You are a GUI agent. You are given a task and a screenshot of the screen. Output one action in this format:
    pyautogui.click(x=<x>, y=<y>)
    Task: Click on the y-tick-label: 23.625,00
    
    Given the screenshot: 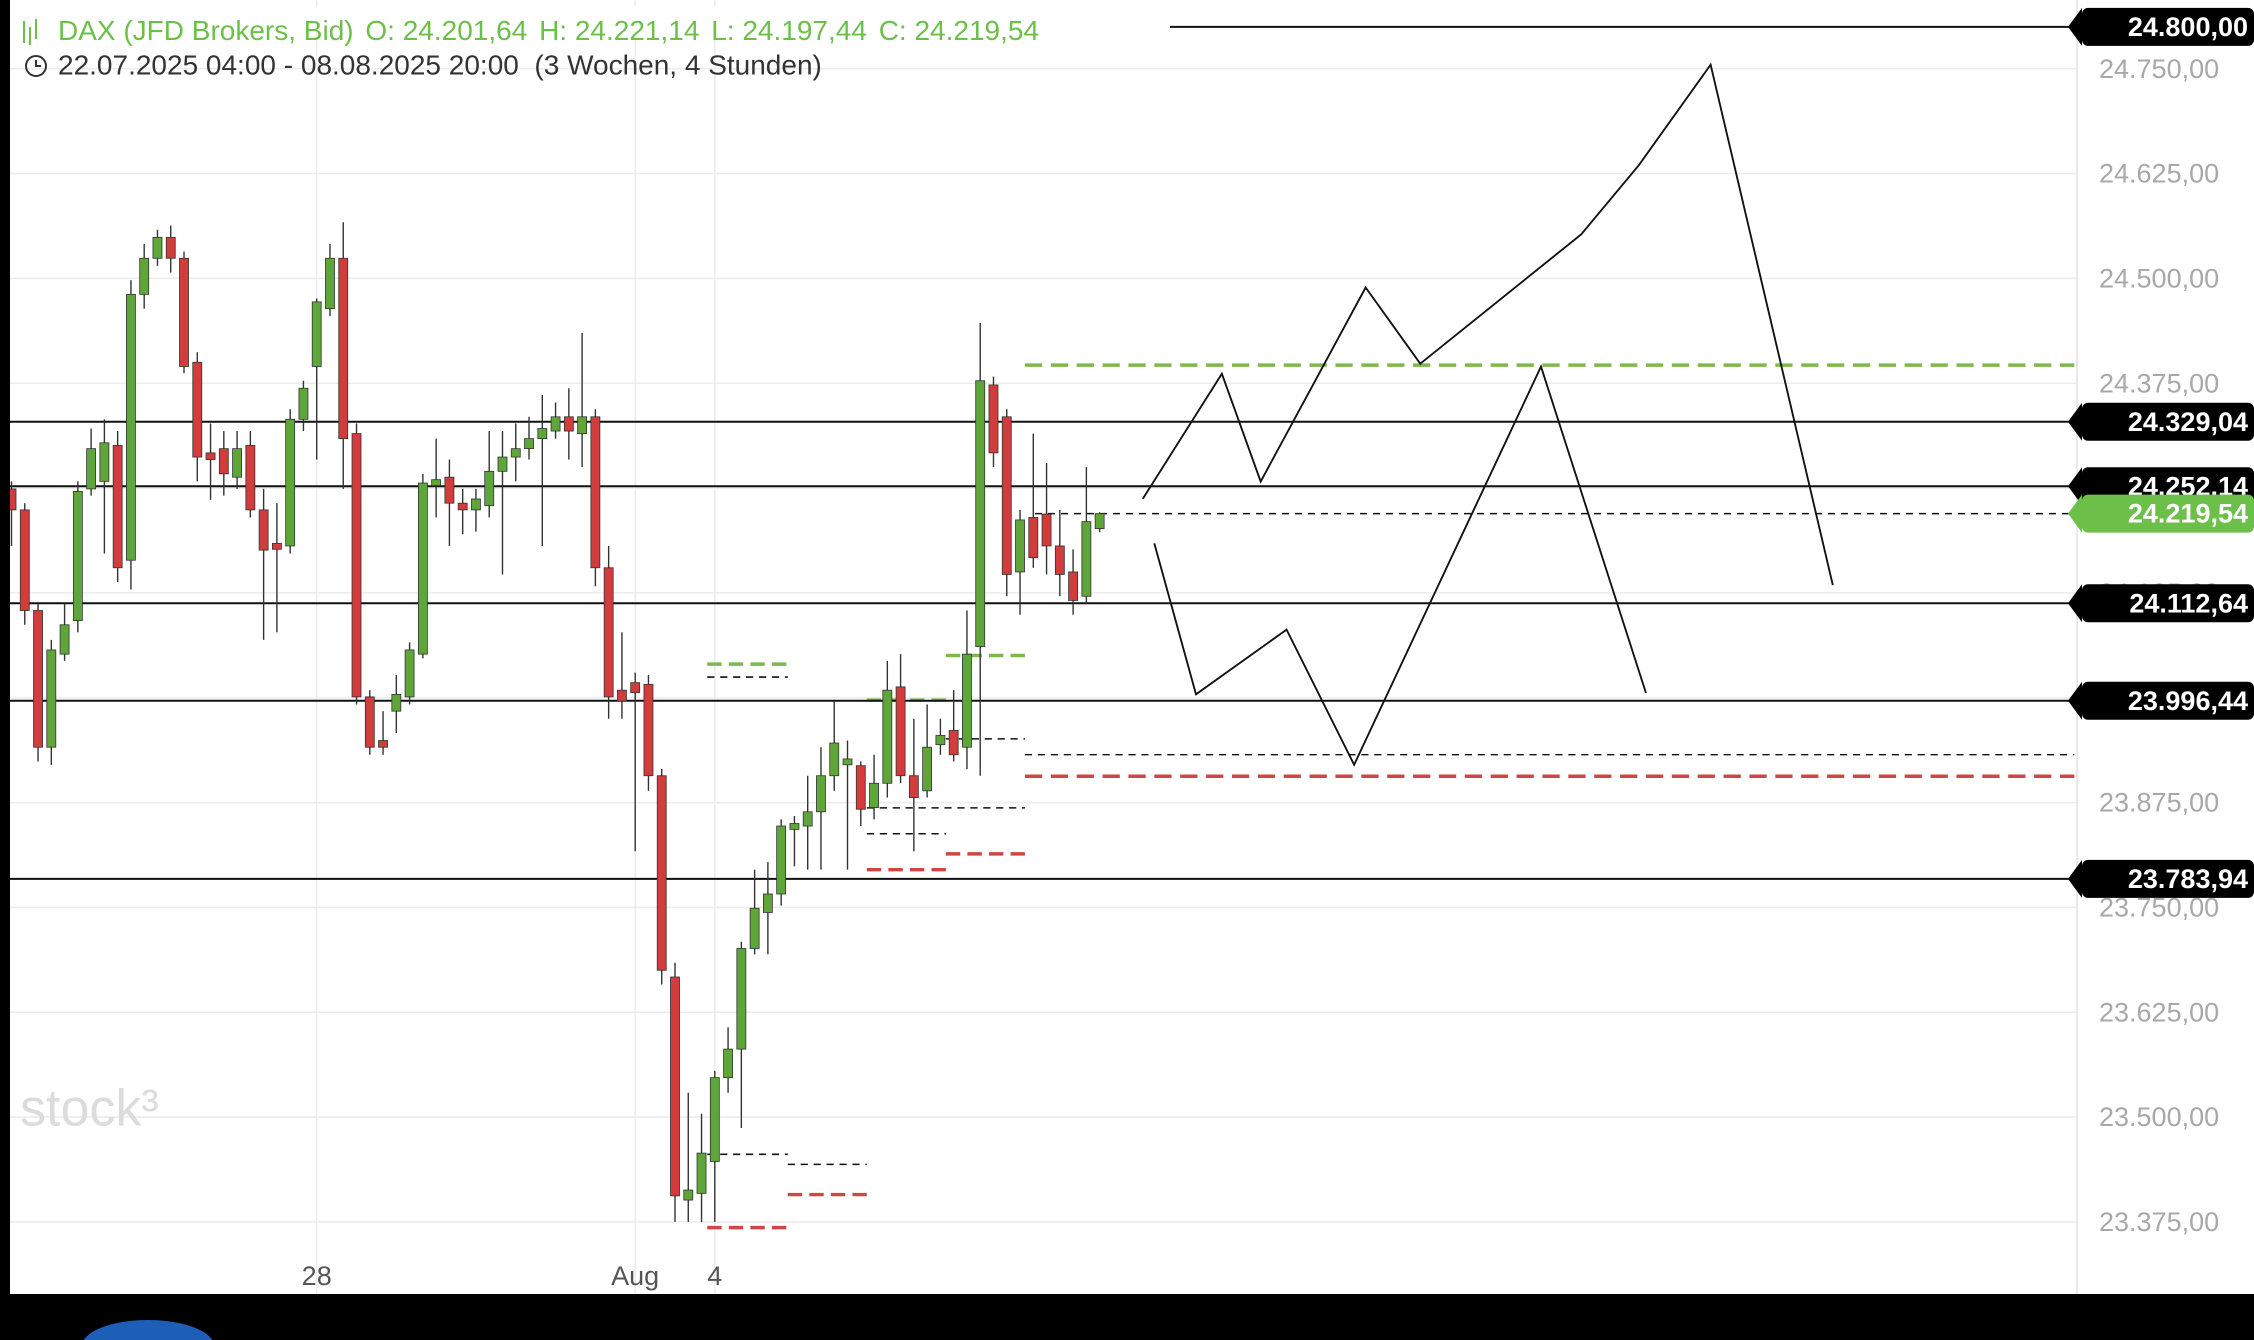 What is the action you would take?
    pyautogui.click(x=2159, y=1012)
    